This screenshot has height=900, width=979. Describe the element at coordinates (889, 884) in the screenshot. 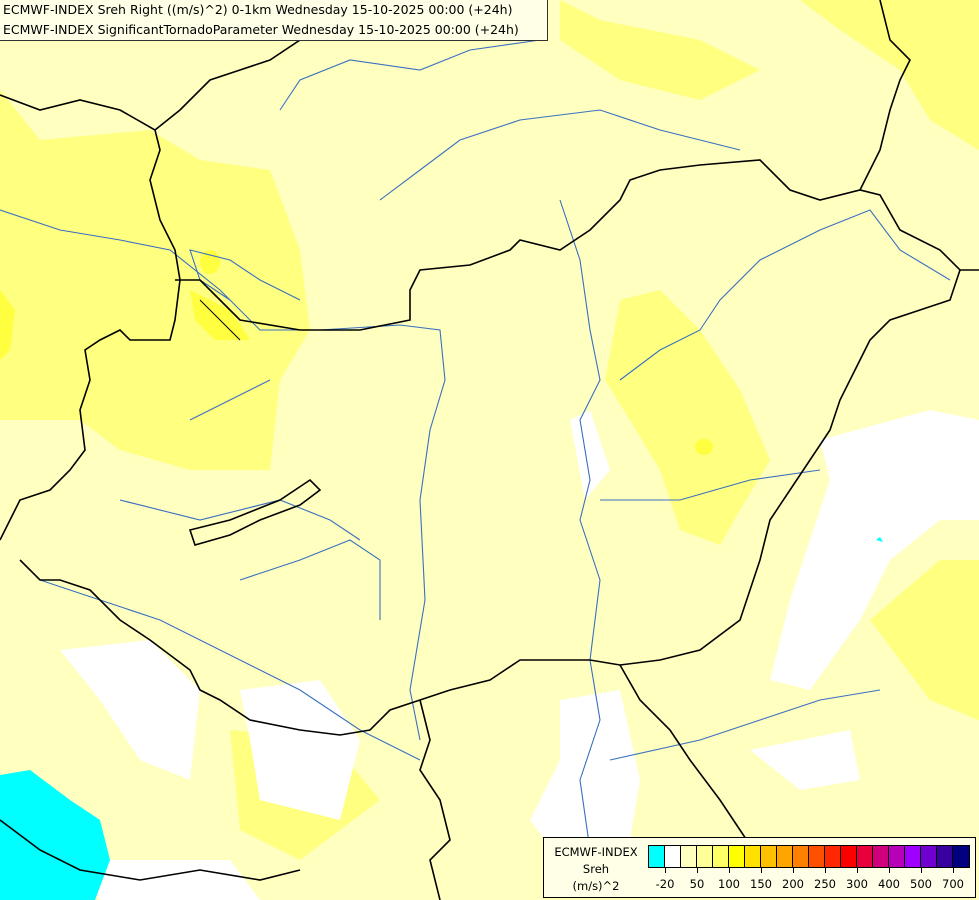

I see `legend-tick-label: 400` at that location.